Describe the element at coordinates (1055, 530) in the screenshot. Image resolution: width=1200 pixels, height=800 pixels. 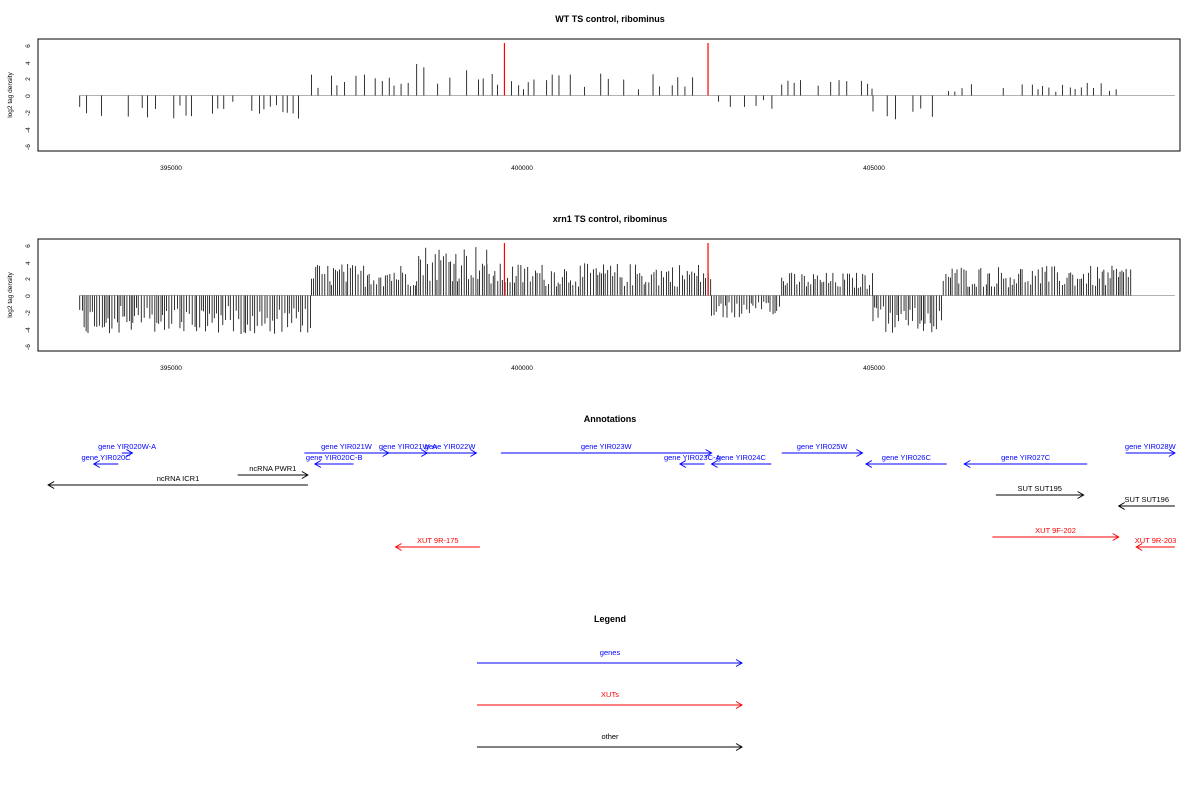
I see `annotation-label: XUT 9F-202` at that location.